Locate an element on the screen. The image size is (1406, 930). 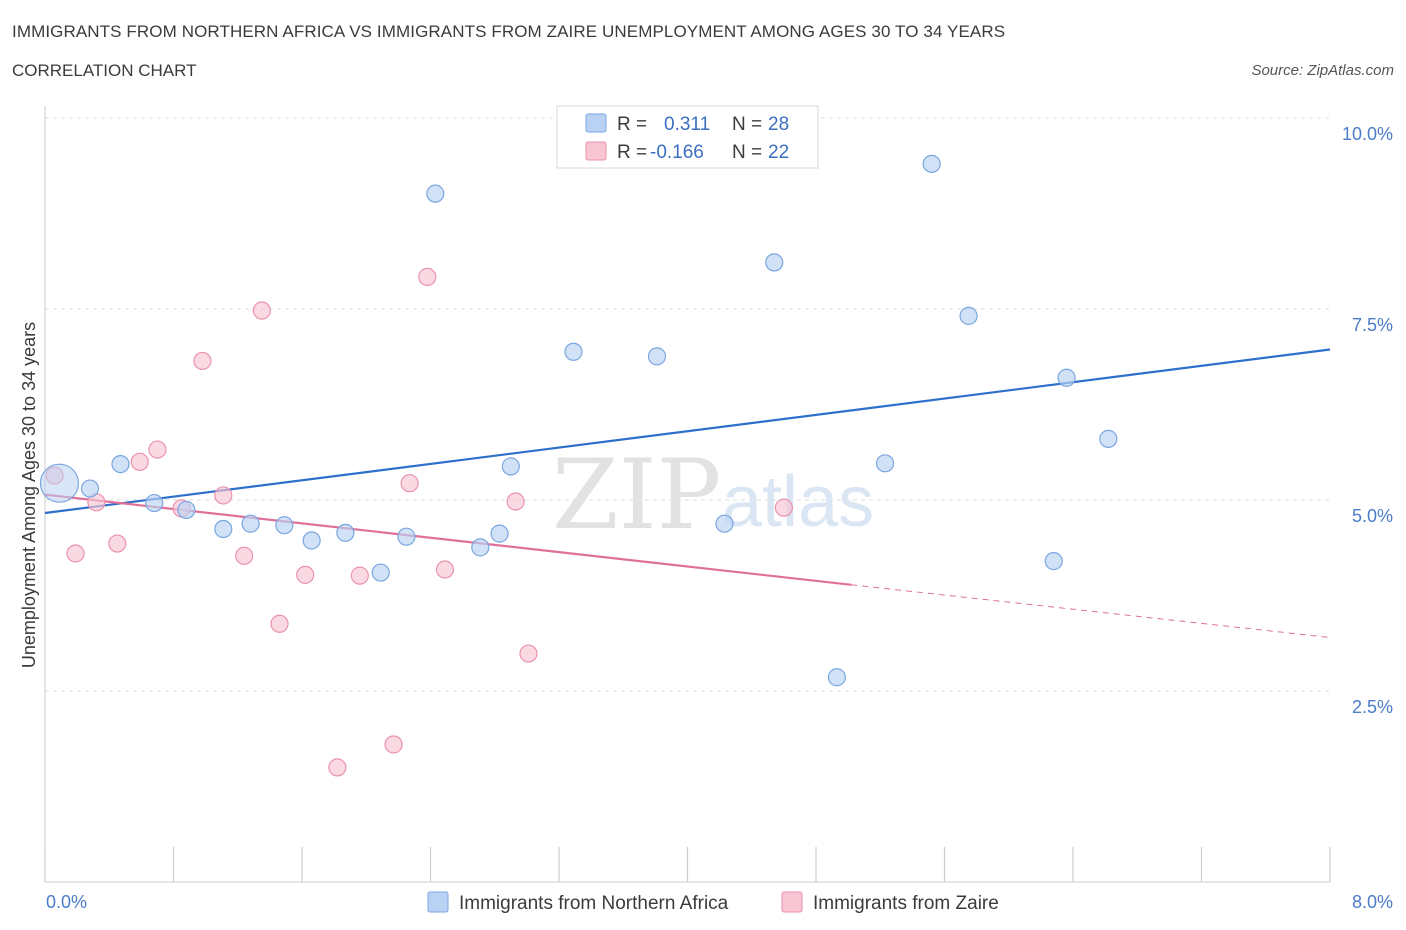
y-tick-label-3: 10.0% is located at coordinates (1367, 134).